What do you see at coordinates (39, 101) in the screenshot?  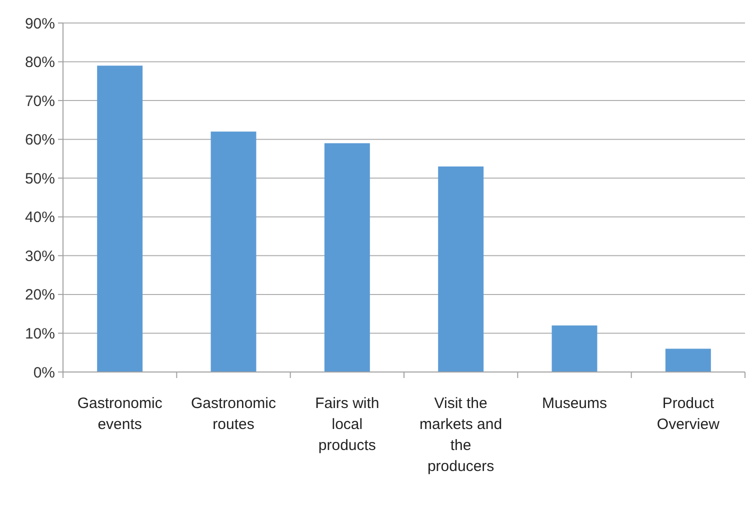 I see `y-tick-label: 70%` at bounding box center [39, 101].